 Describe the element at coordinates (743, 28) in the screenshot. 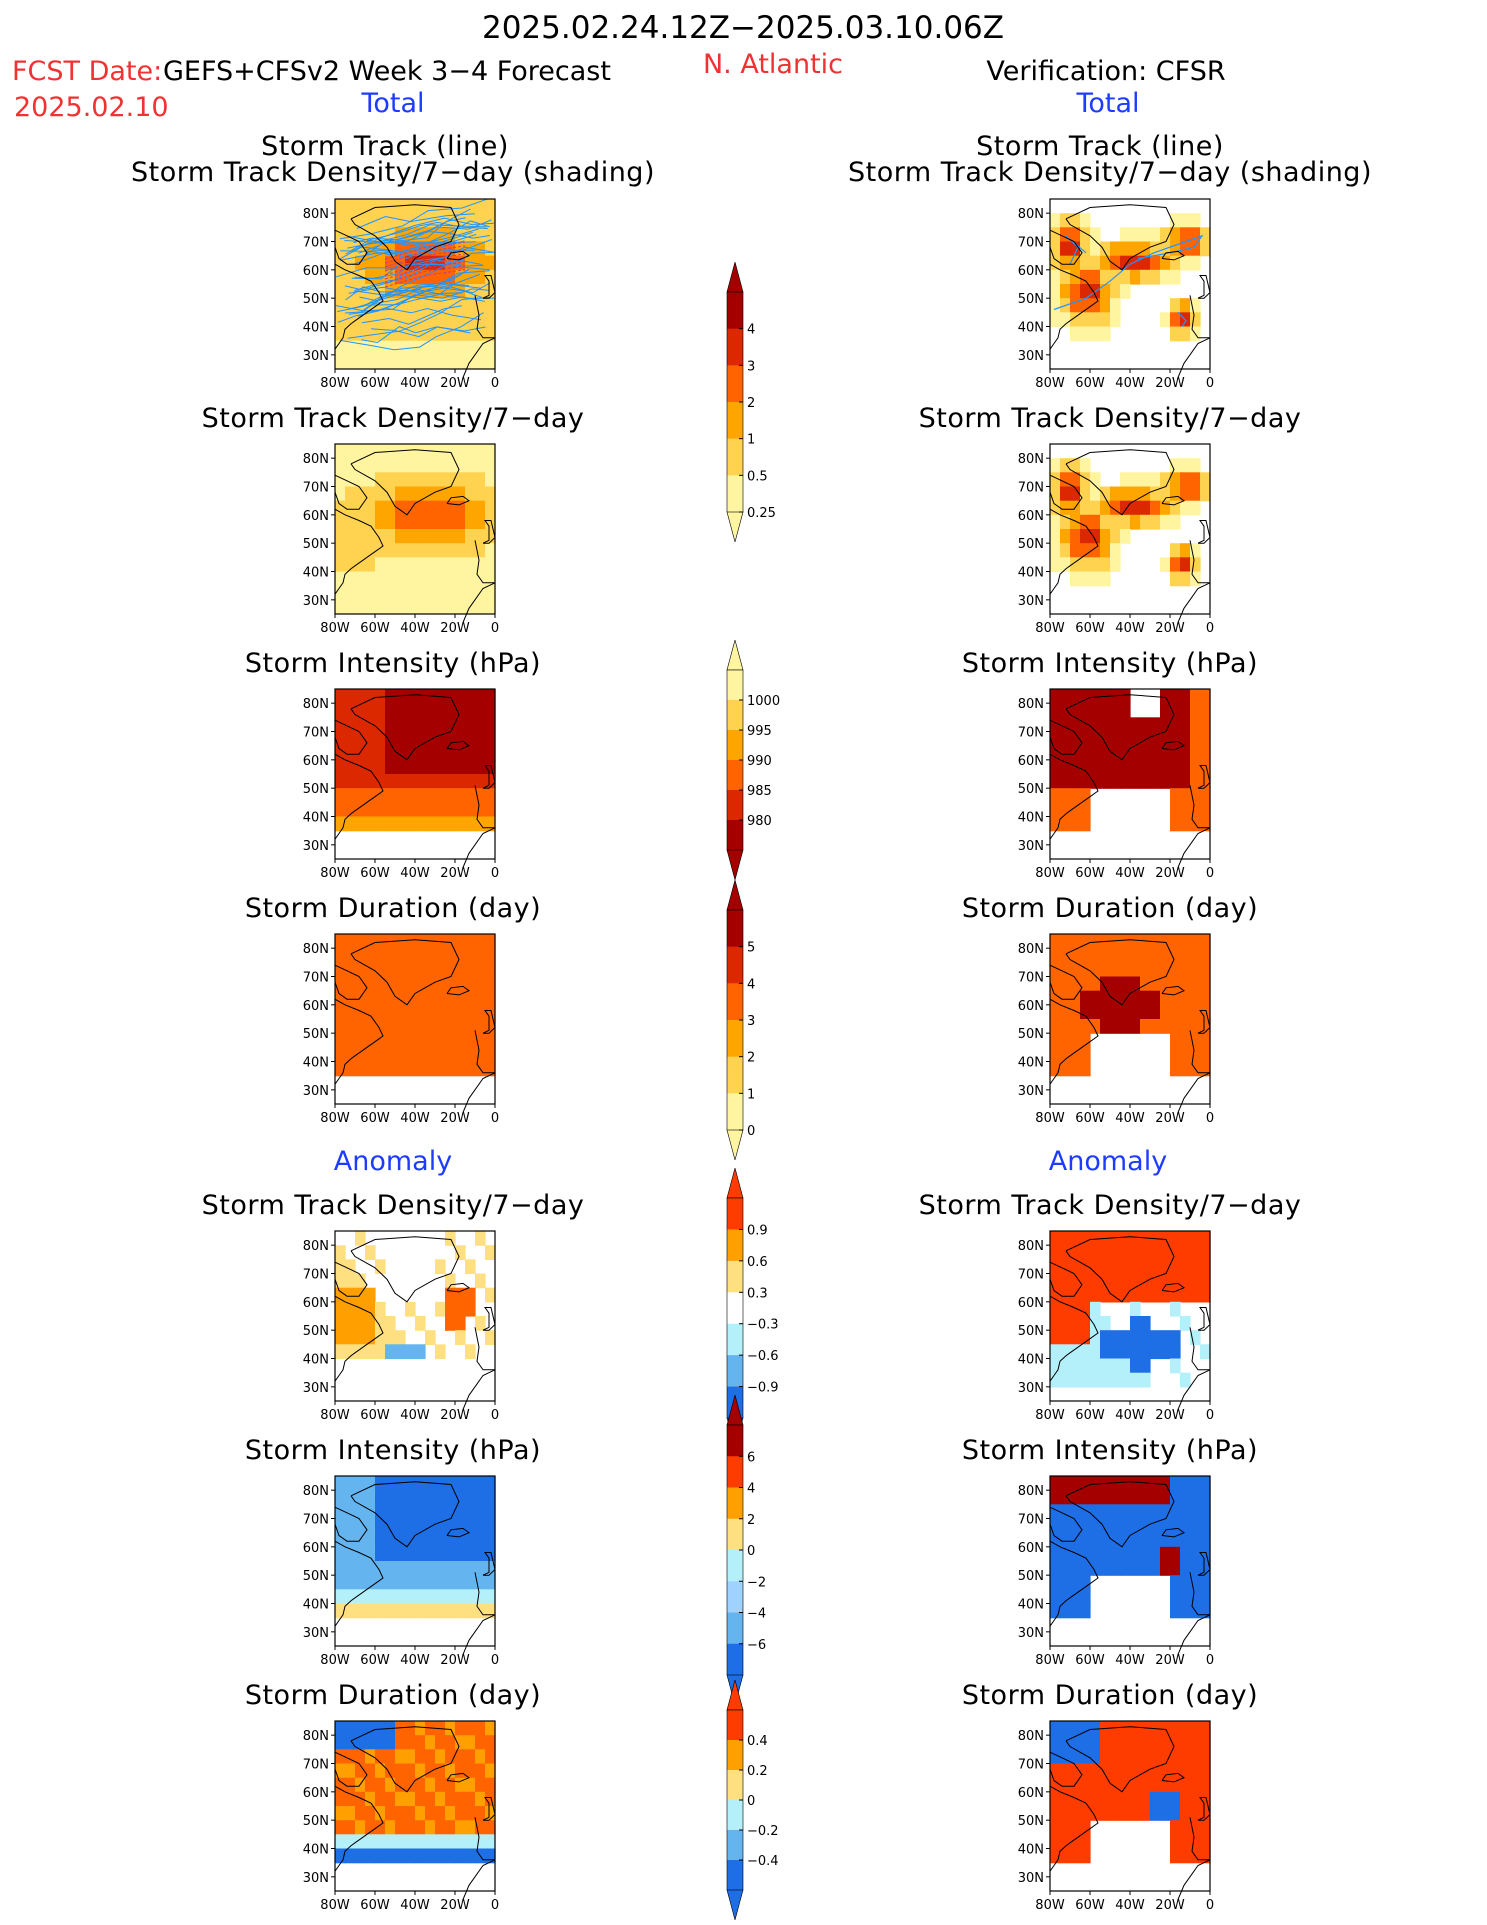

I see `period-title: 2025.02.24.12Z−2025.03.10.06Z` at that location.